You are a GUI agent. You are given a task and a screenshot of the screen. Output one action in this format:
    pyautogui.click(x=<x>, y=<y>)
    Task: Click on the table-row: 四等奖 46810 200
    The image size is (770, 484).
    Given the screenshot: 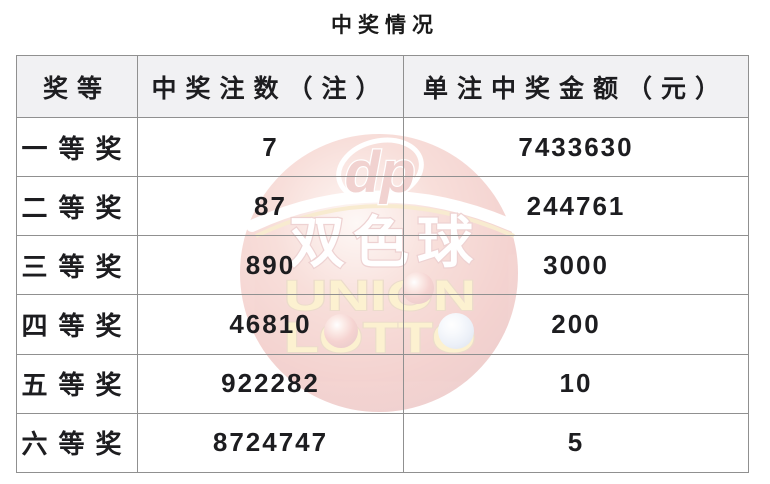 What is the action you would take?
    pyautogui.click(x=382, y=324)
    